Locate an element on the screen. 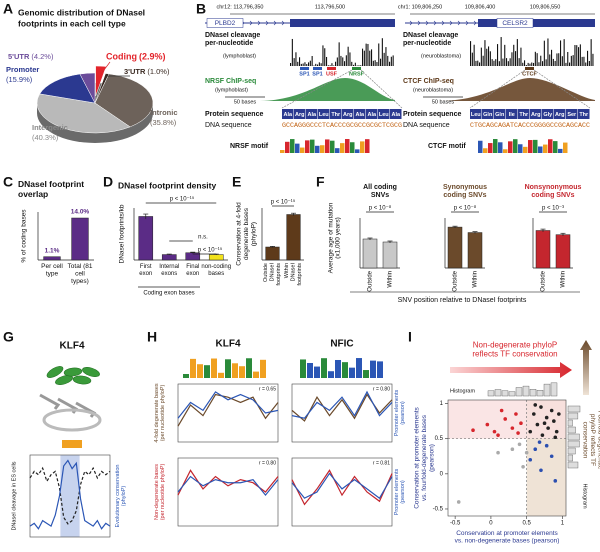 This screenshot has height=552, width=600. text-line: Synonymous is located at coordinates (465, 187).